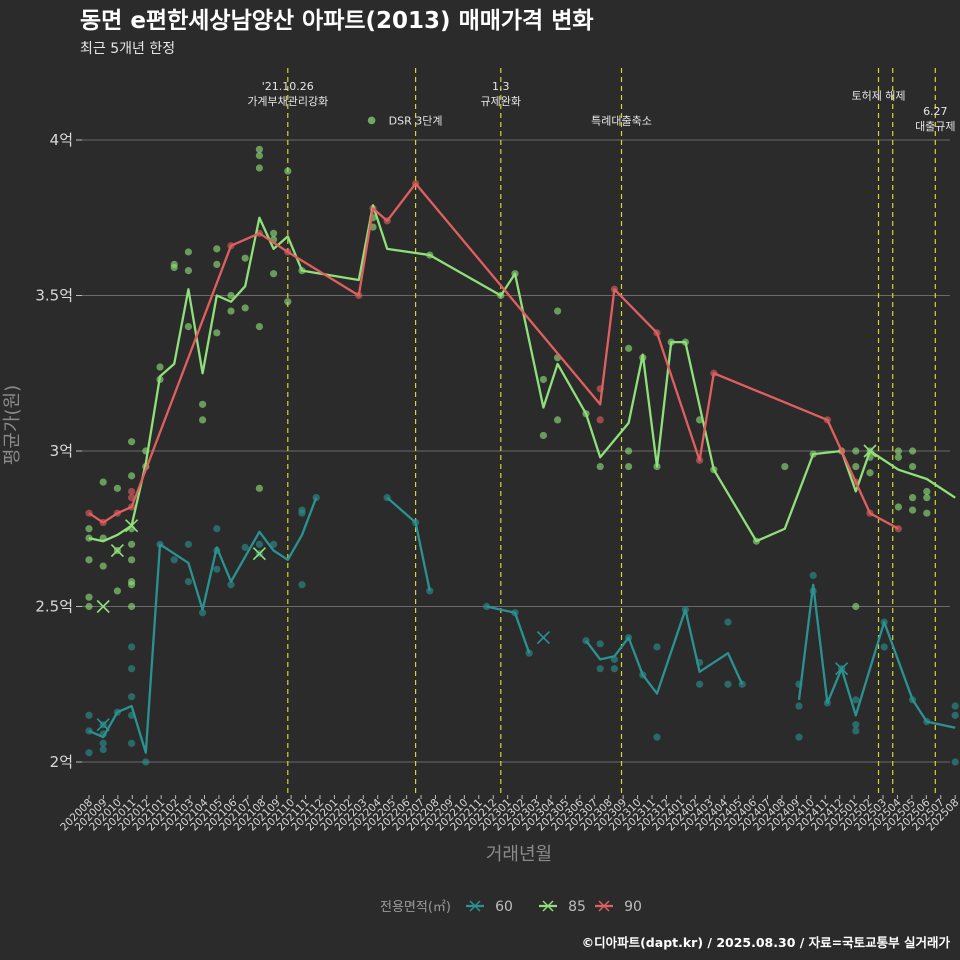 The height and width of the screenshot is (960, 960). I want to click on y-tick-label: 3.5억, so click(54, 296).